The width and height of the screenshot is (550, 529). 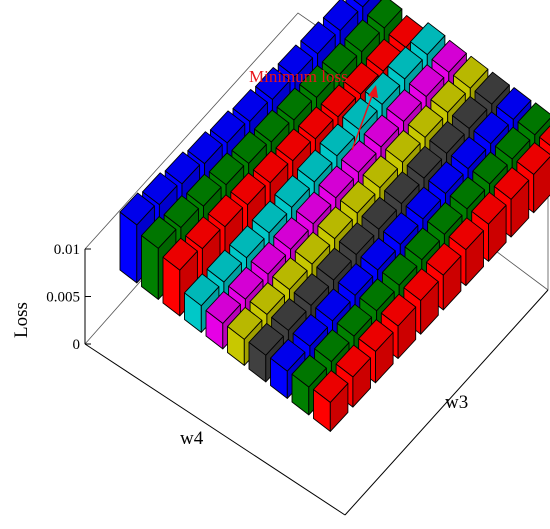 What do you see at coordinates (541, 185) in the screenshot?
I see `bar-side-face` at bounding box center [541, 185].